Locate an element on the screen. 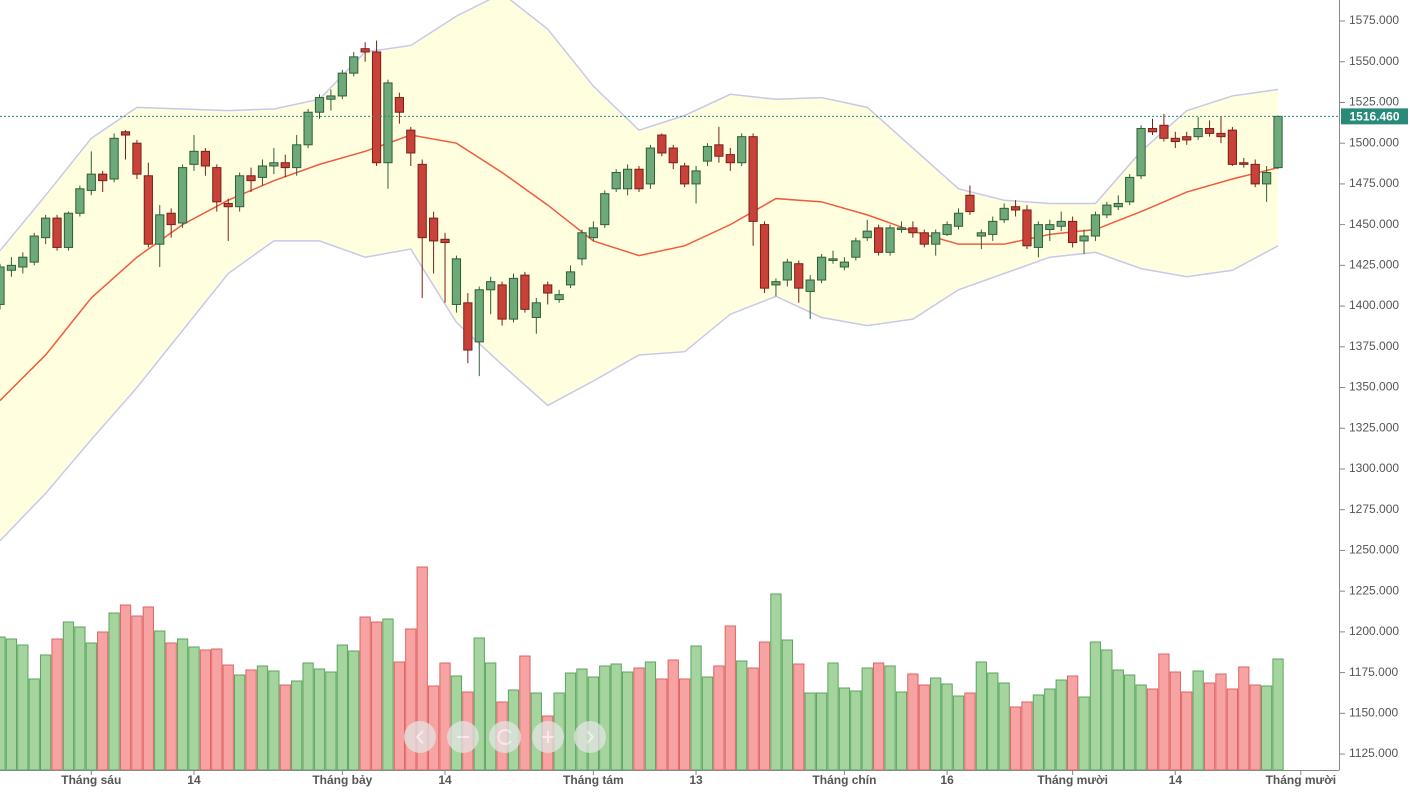  reset-button is located at coordinates (505, 737).